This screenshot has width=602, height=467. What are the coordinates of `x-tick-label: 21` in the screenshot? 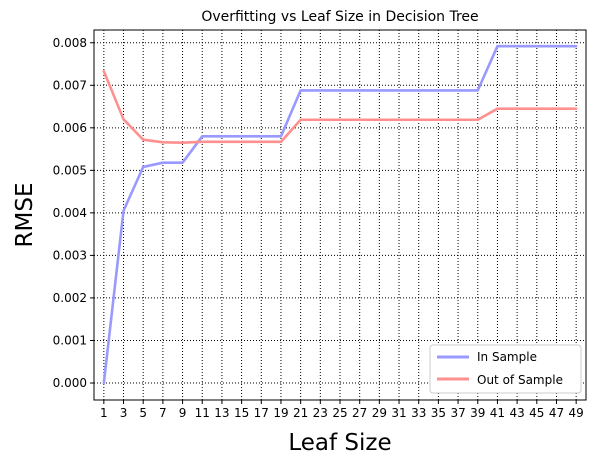 It's located at (300, 413).